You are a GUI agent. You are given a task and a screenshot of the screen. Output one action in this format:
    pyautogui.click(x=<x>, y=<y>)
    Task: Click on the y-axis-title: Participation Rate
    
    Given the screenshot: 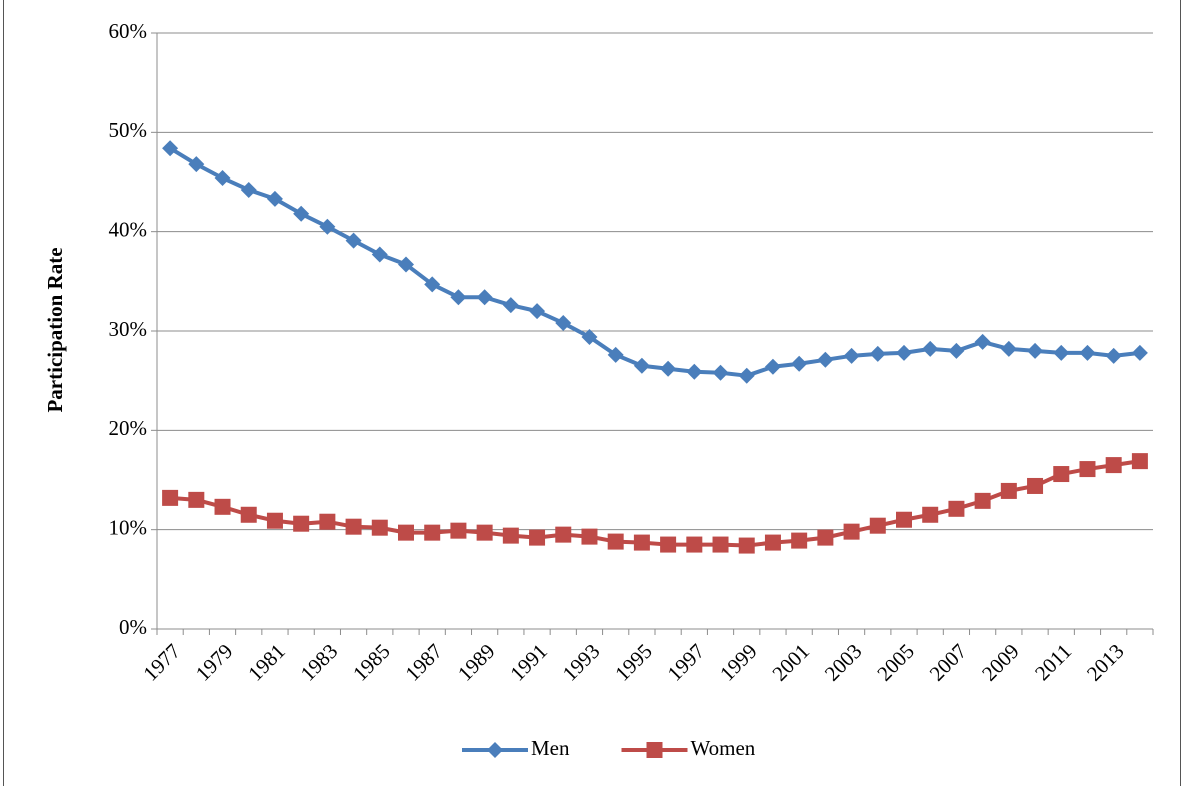 What is the action you would take?
    pyautogui.click(x=55, y=329)
    